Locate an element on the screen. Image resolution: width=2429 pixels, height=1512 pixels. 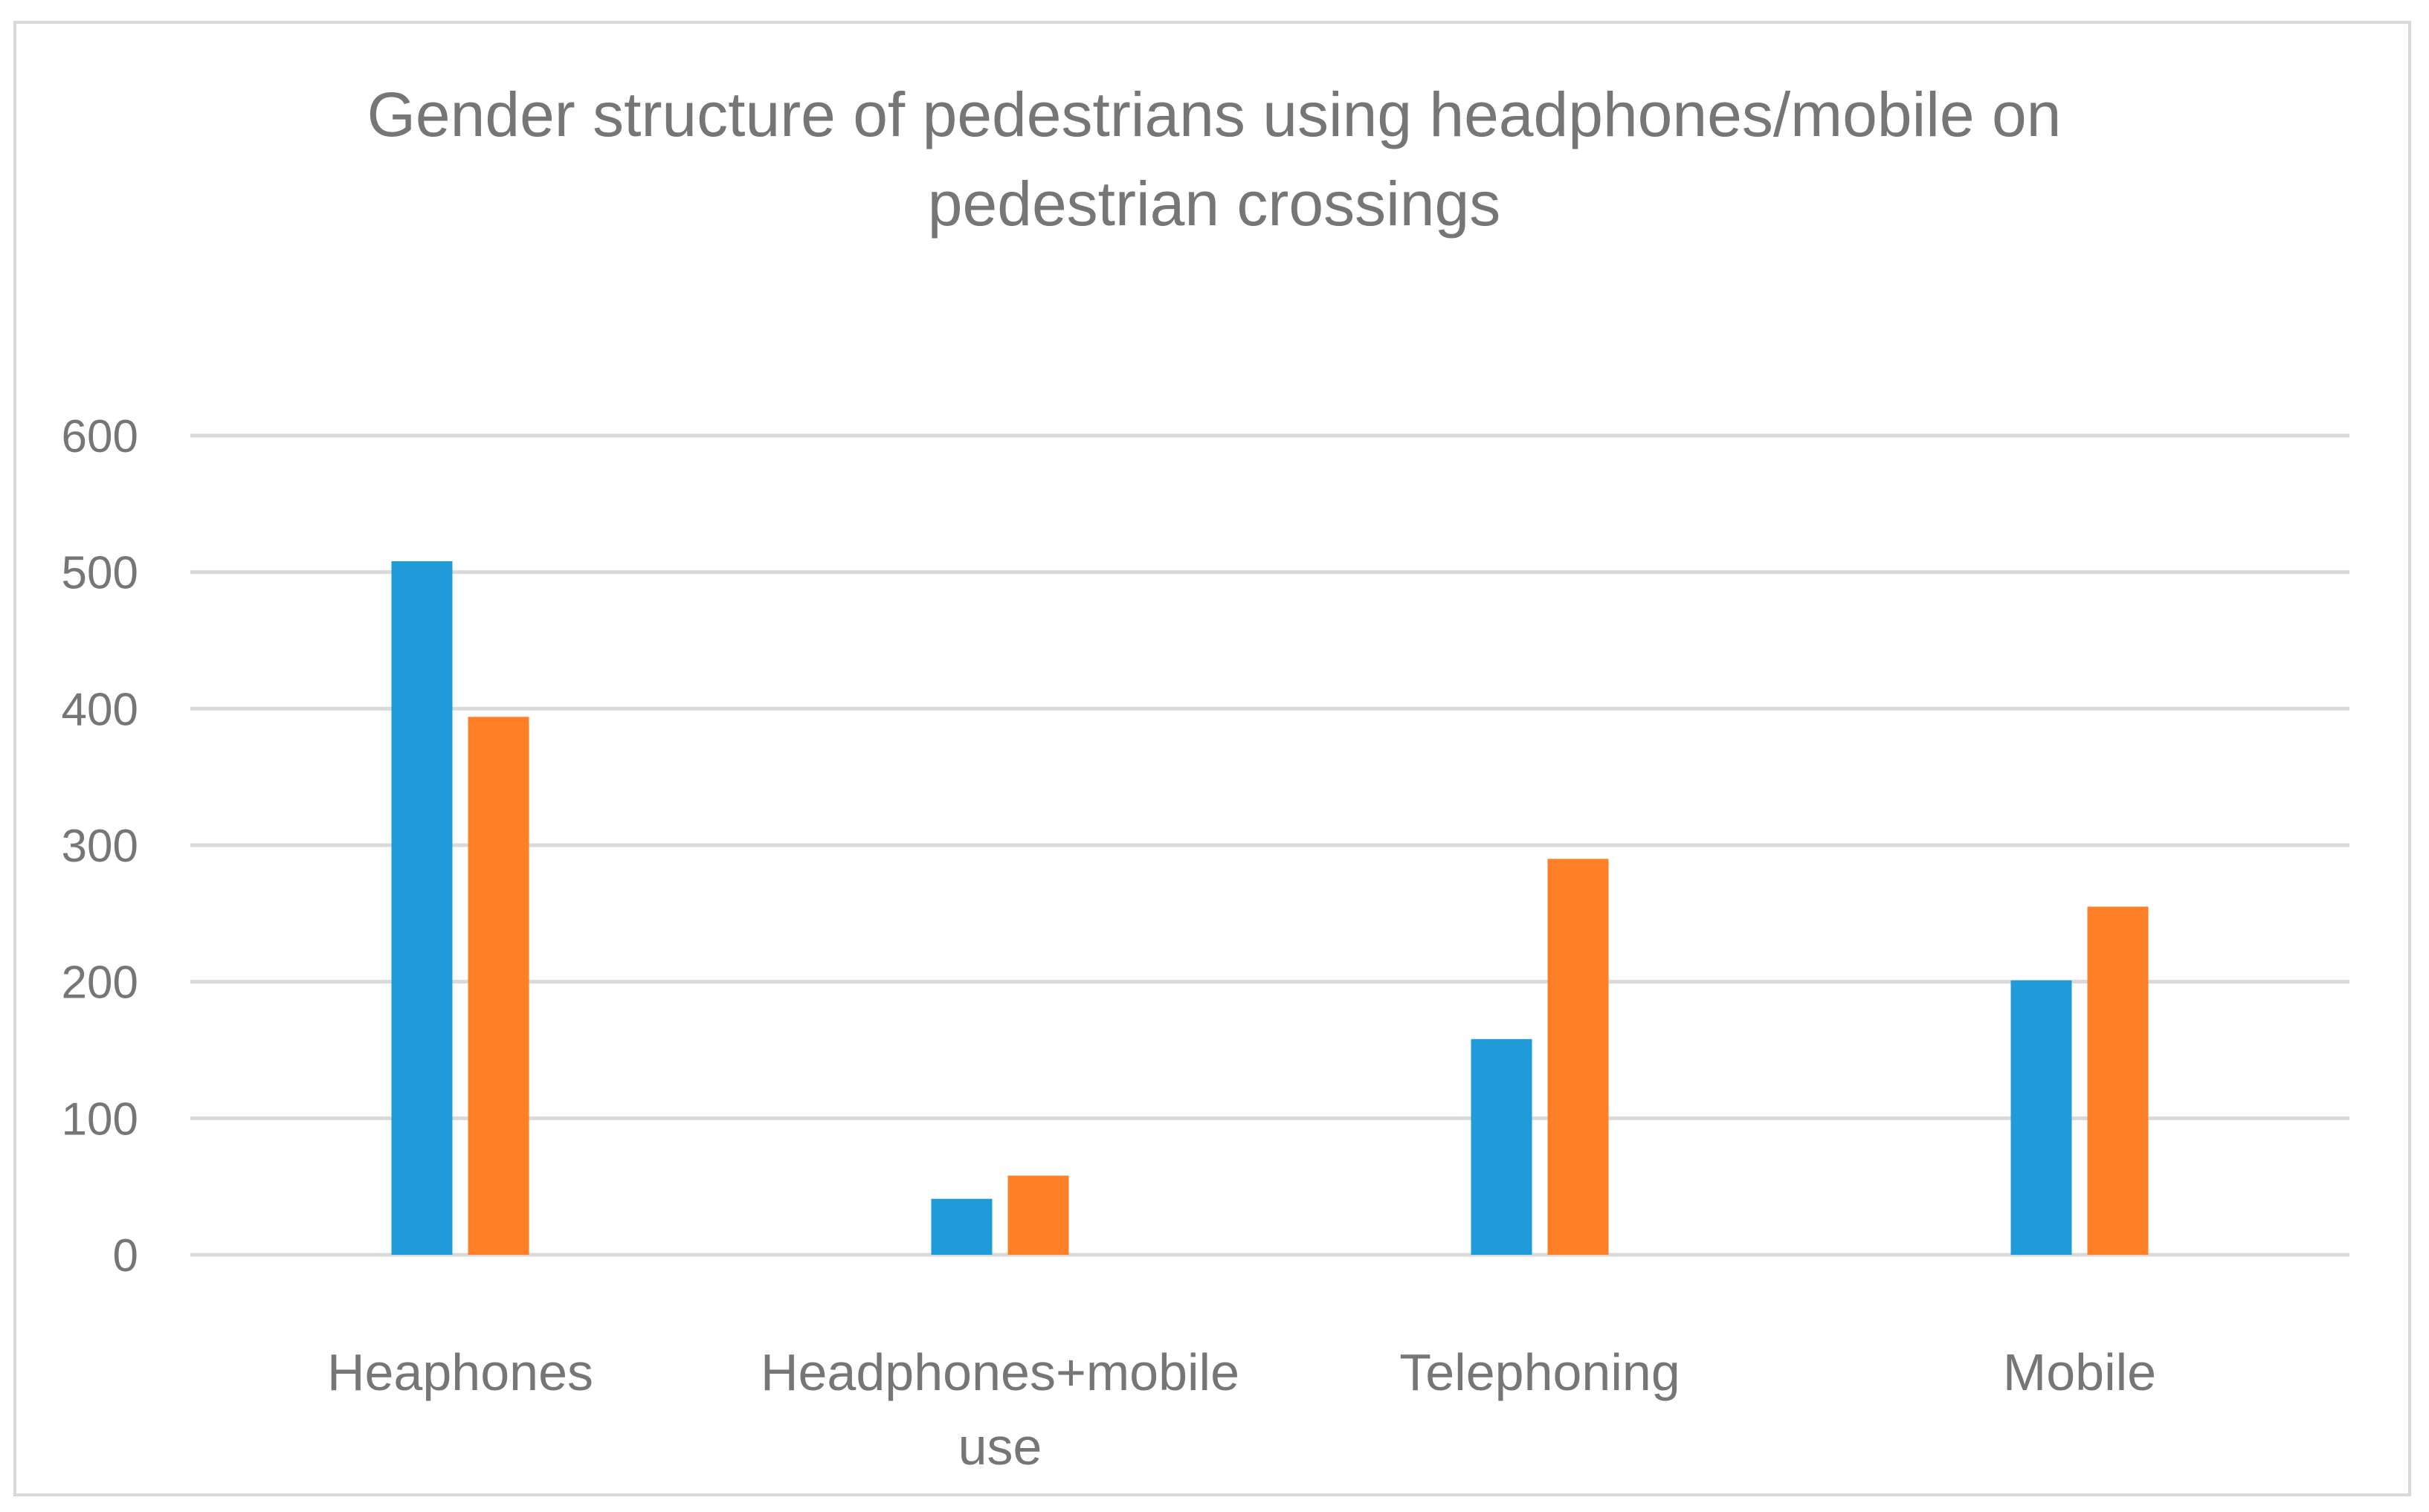
x-category-label: use is located at coordinates (1000, 1447).